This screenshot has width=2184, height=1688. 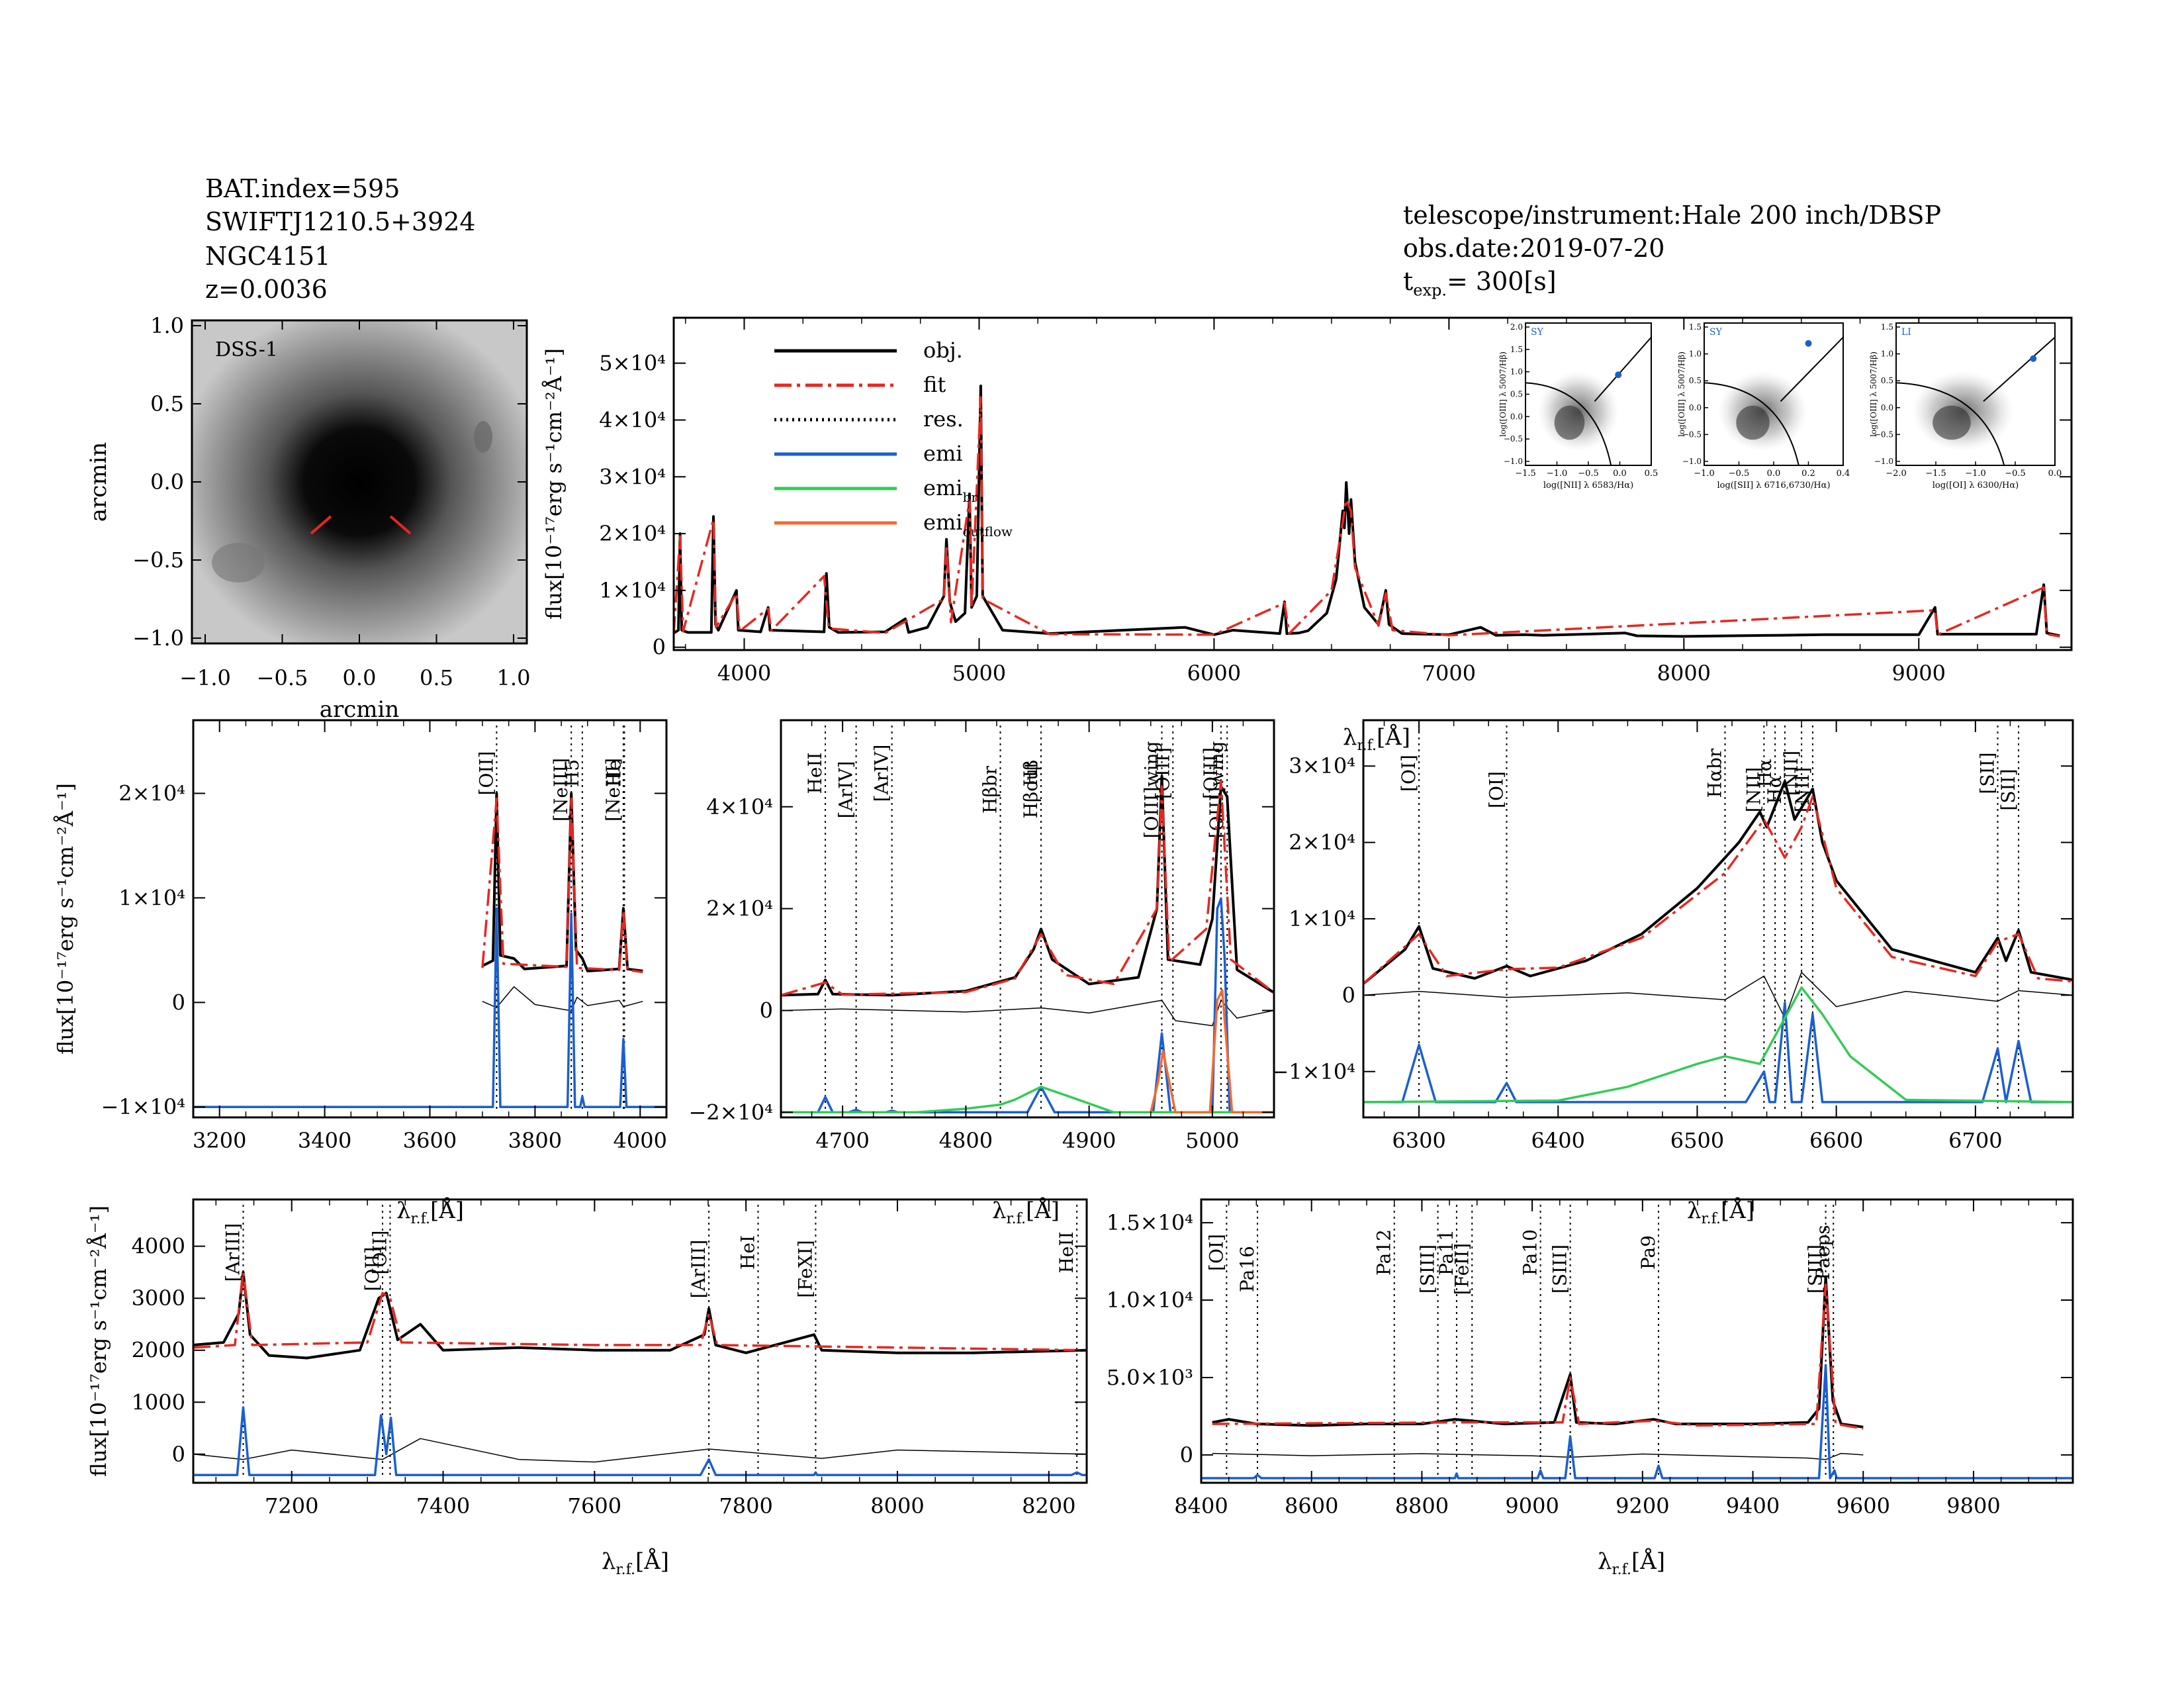 What do you see at coordinates (340, 221) in the screenshot?
I see `swift-name: SWIFTJ1210.5+3924` at bounding box center [340, 221].